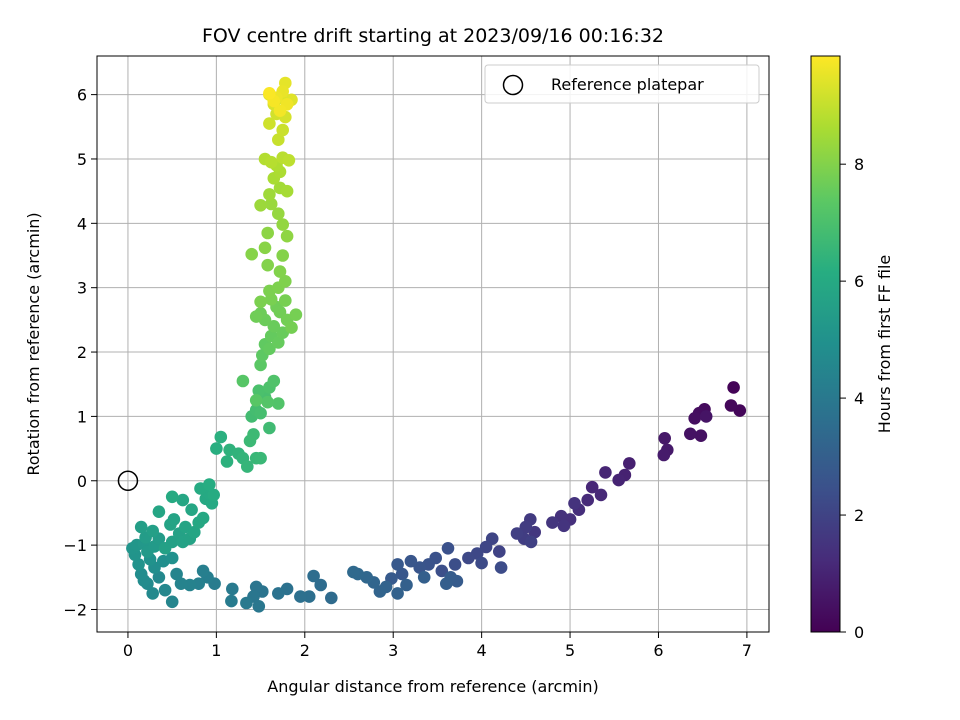 The width and height of the screenshot is (960, 720). What do you see at coordinates (658, 650) in the screenshot?
I see `x-tick-label: 6` at bounding box center [658, 650].